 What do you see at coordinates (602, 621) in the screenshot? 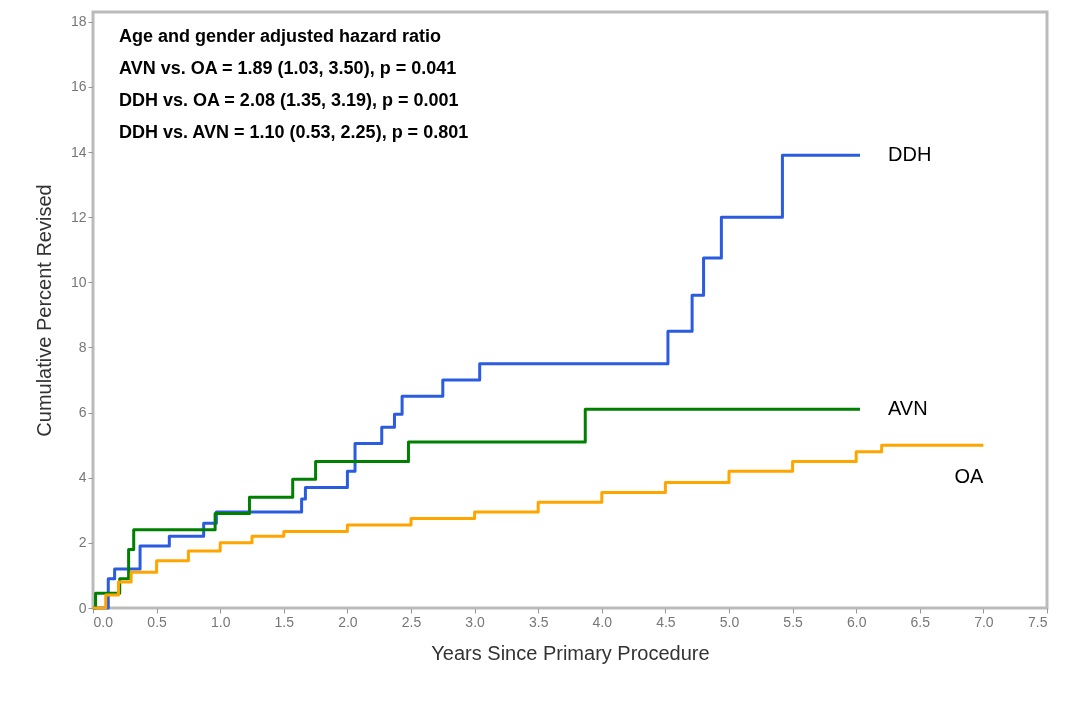
I see `x-tick-label: 4.0` at bounding box center [602, 621].